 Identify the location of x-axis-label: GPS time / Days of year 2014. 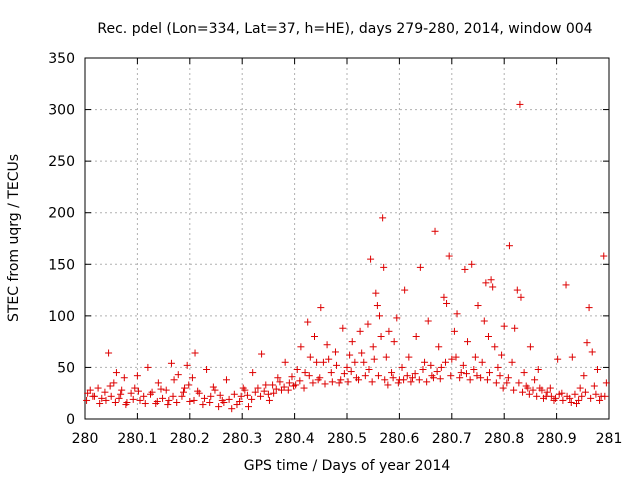
(347, 466).